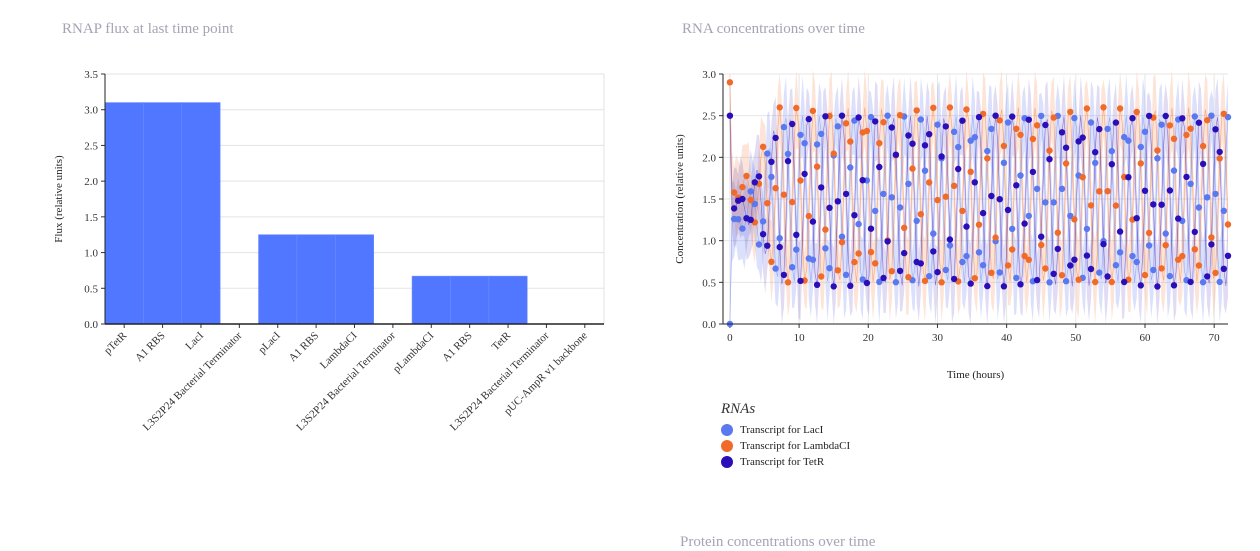 Image resolution: width=1260 pixels, height=551 pixels. I want to click on x-tick-label: LacI, so click(194, 340).